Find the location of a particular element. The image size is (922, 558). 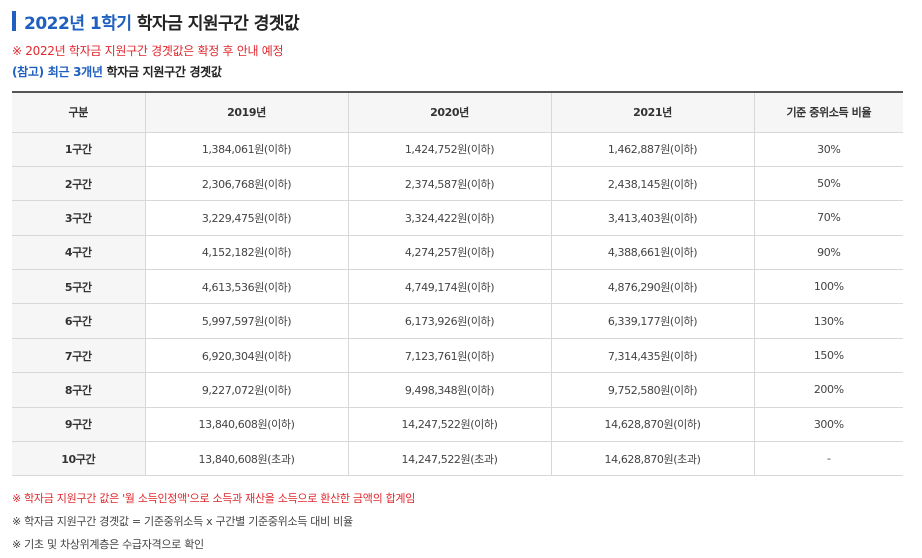

cell-2020: 14,247,522원(이하) is located at coordinates (449, 424).